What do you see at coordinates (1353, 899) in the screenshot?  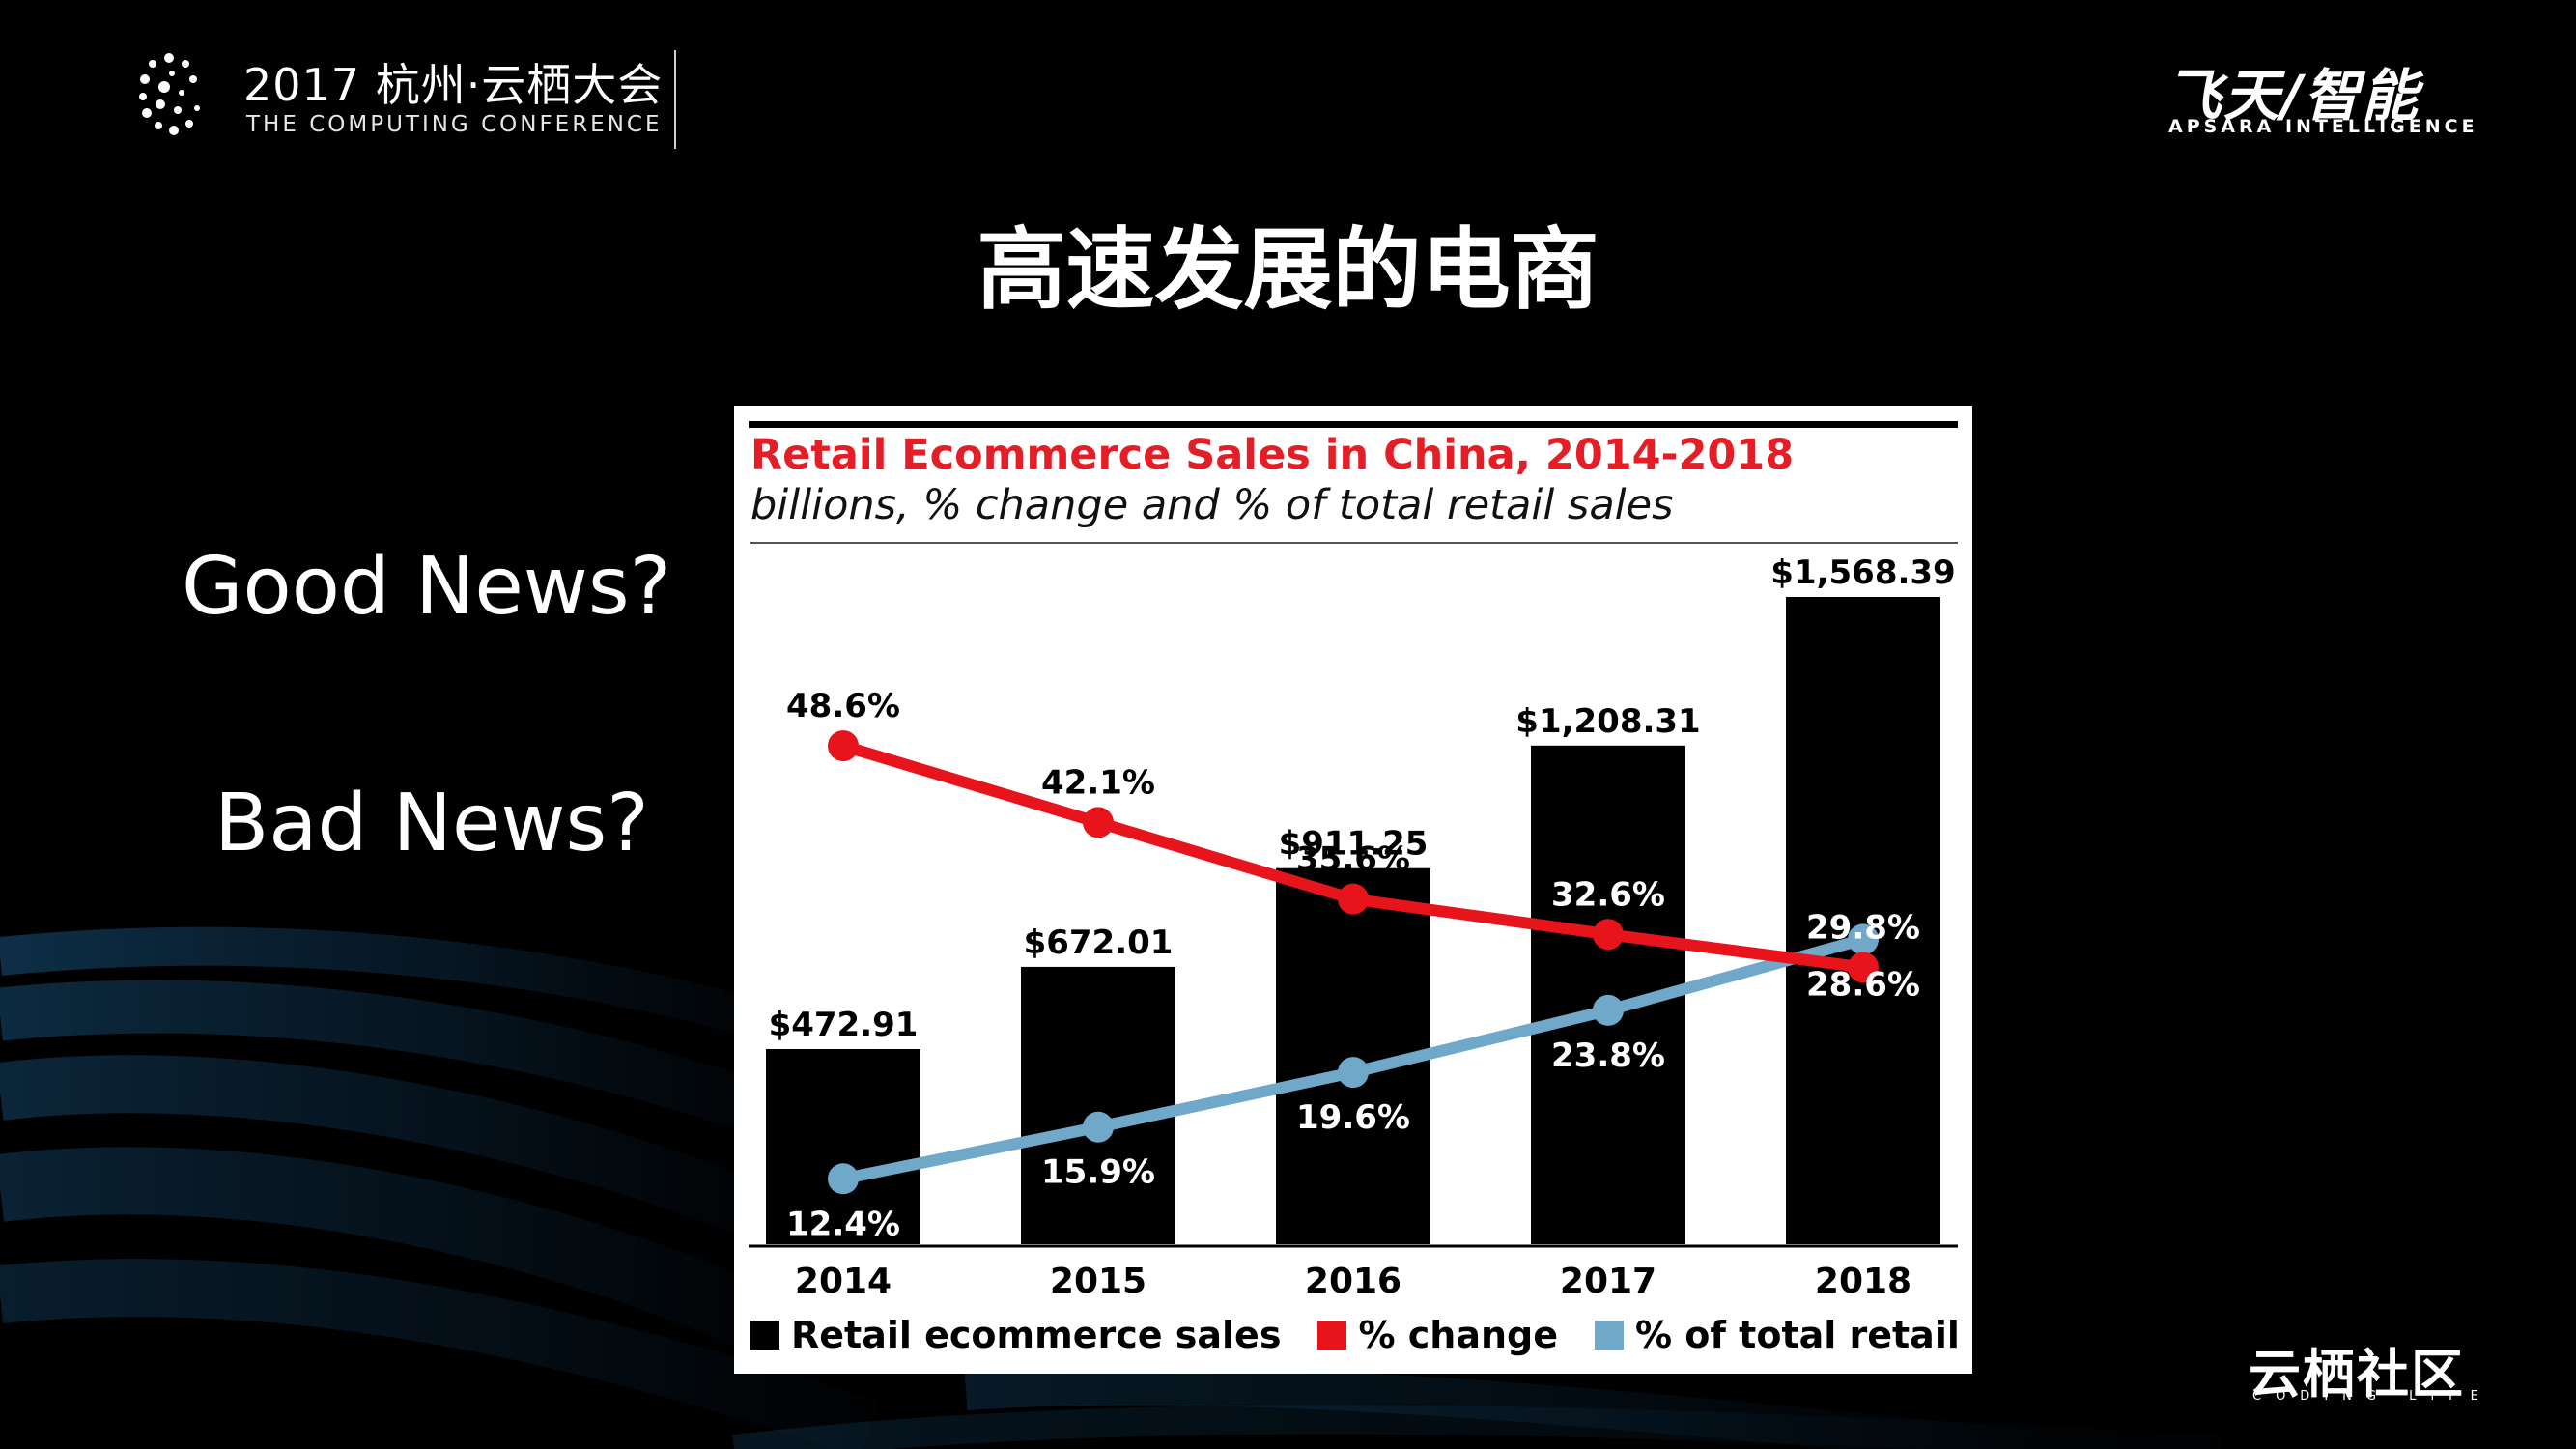 I see `change-point-2016` at bounding box center [1353, 899].